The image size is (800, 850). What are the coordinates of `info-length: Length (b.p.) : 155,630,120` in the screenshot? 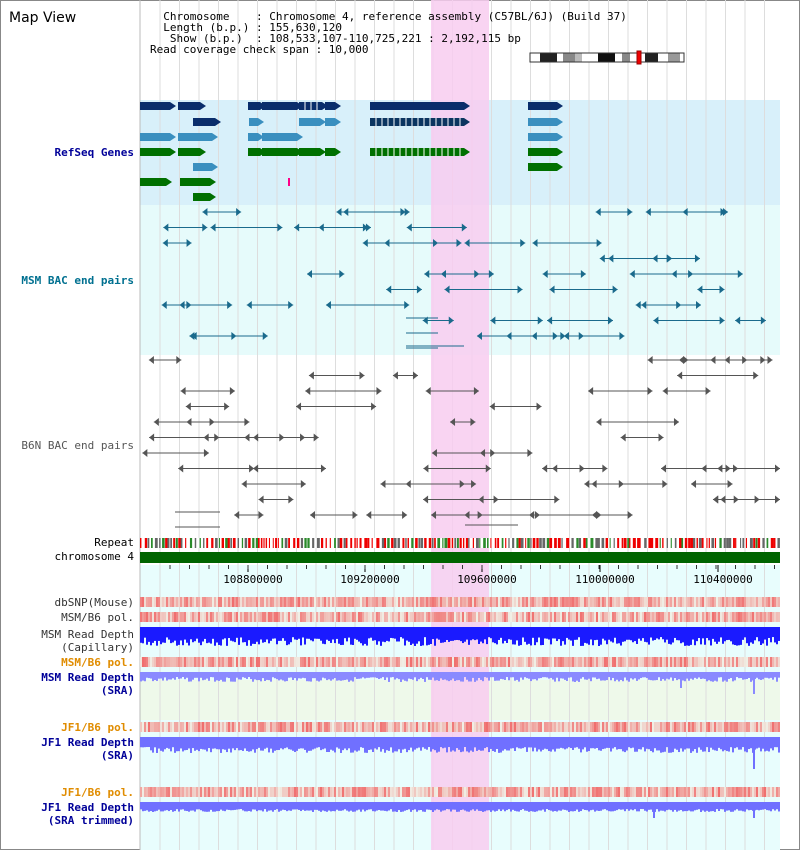 It's located at (246, 27).